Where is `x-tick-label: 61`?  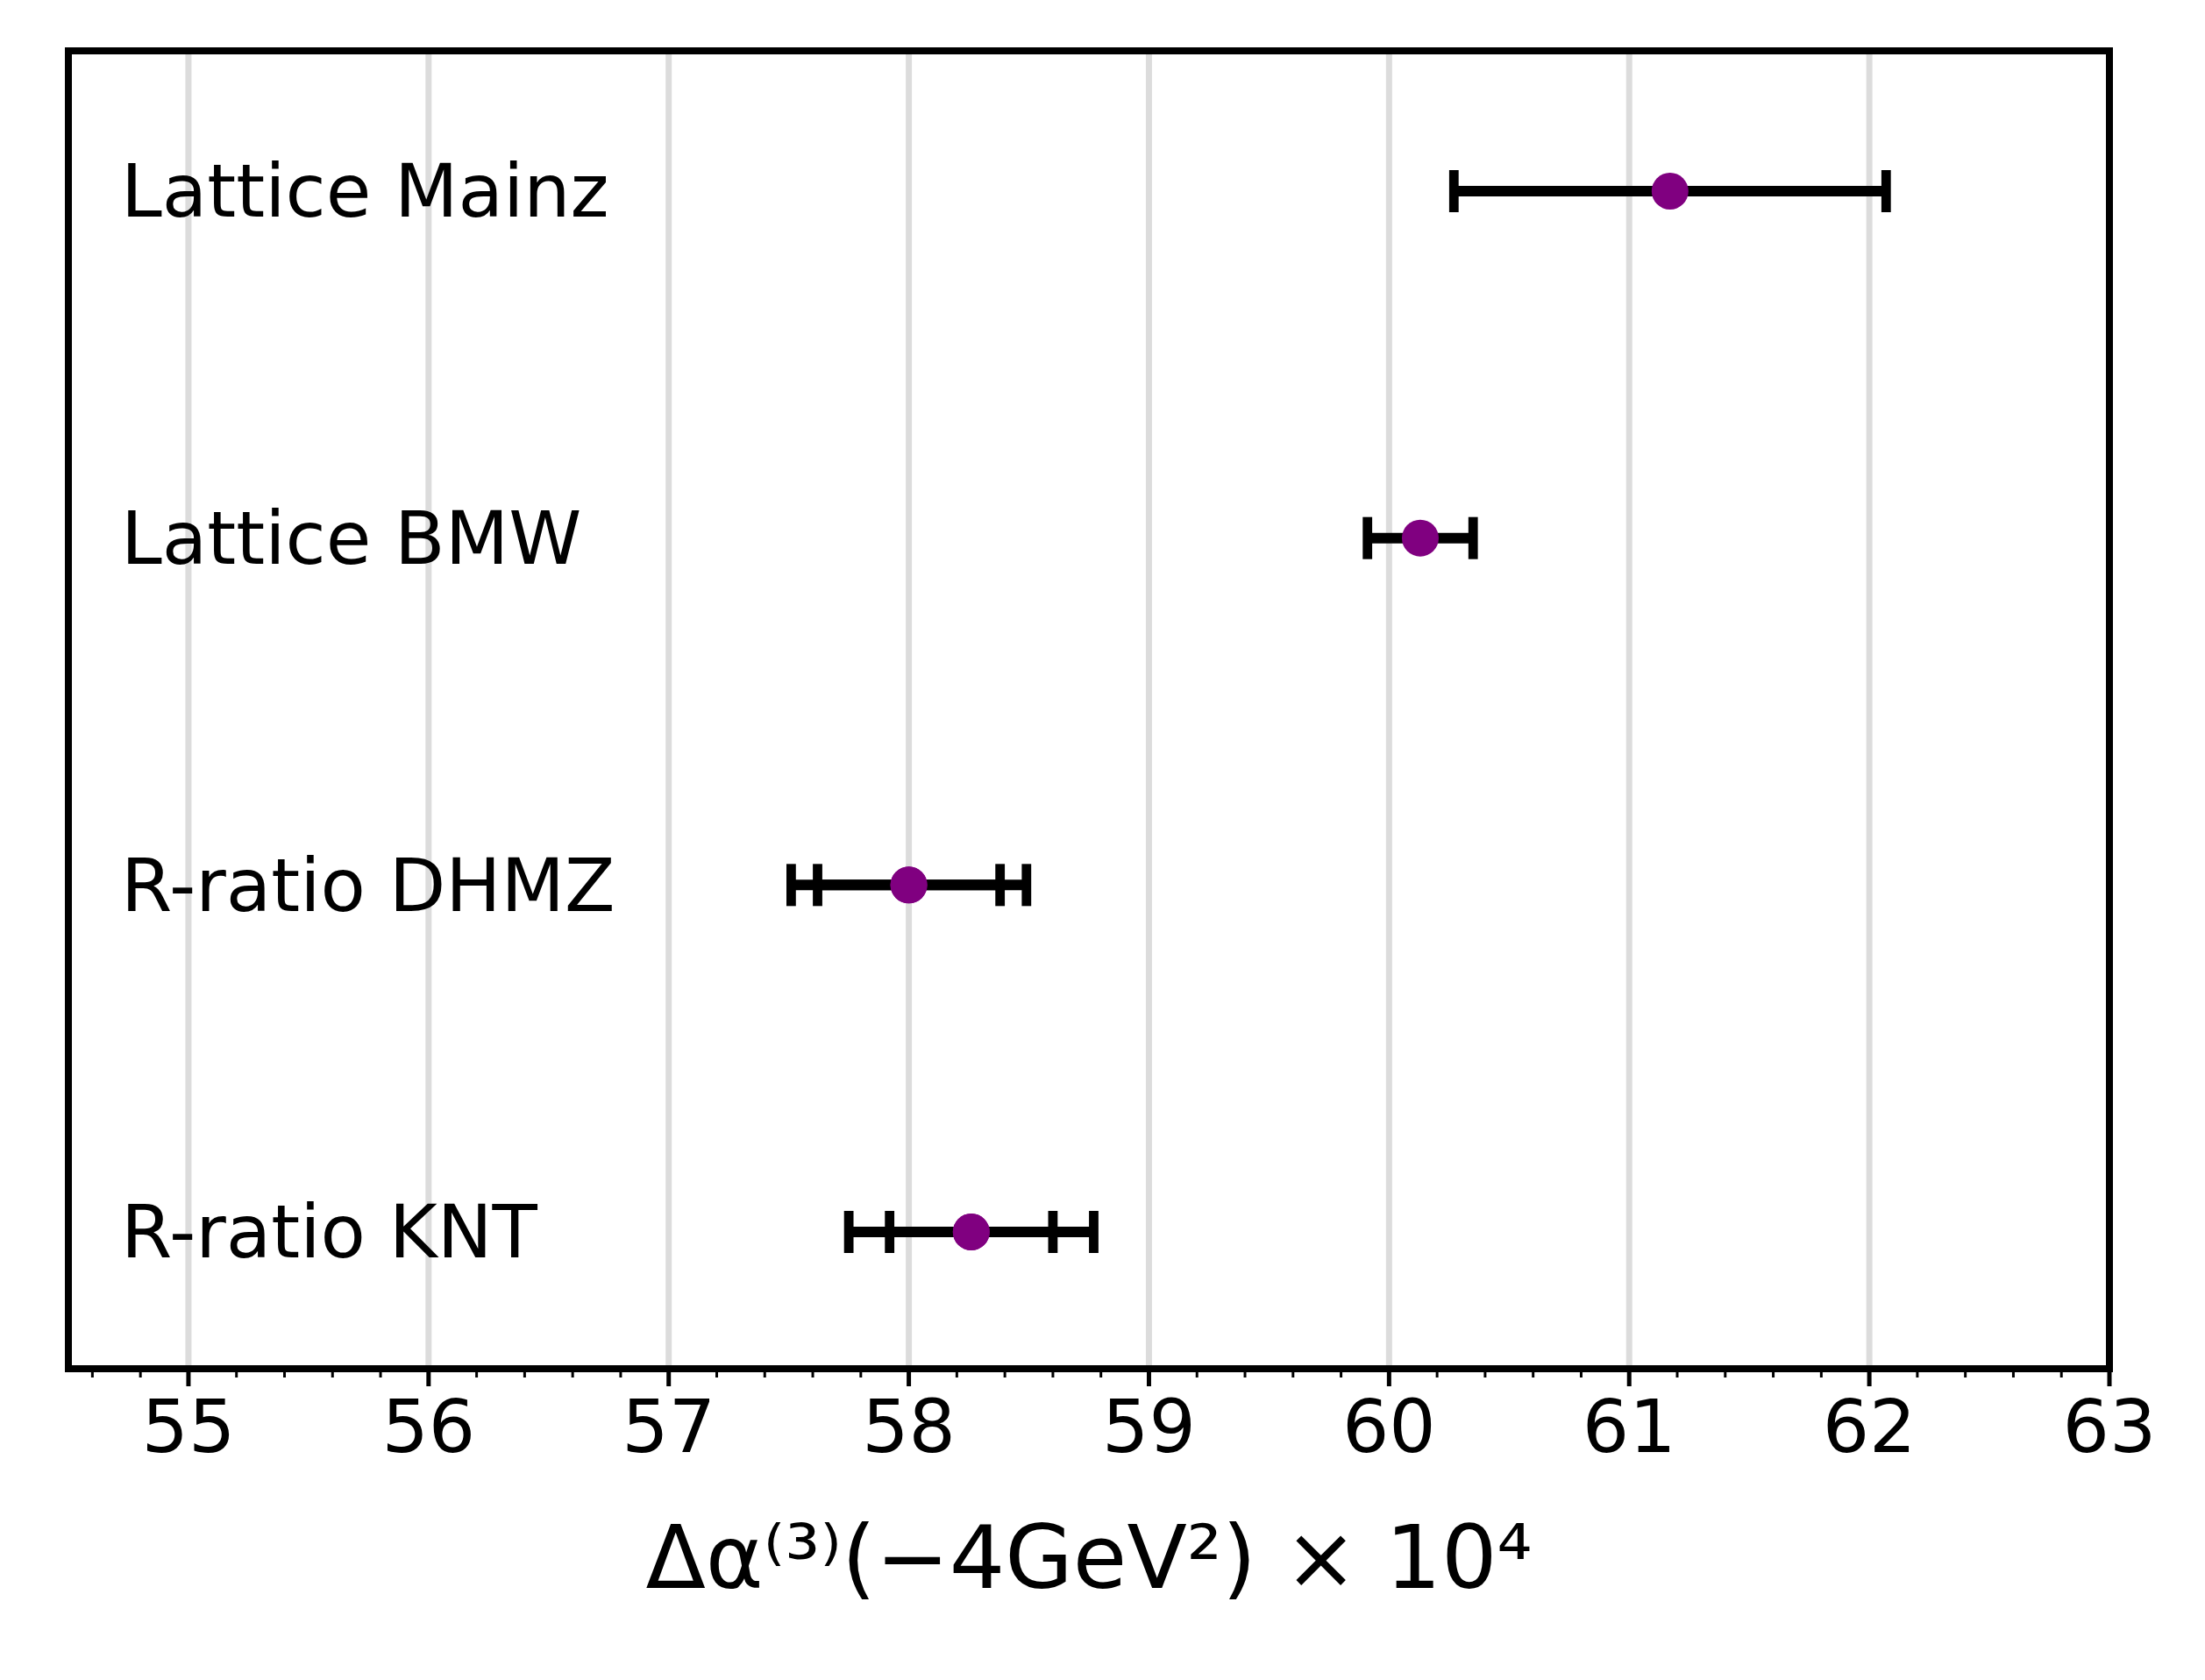 x-tick-label: 61 is located at coordinates (1629, 1427).